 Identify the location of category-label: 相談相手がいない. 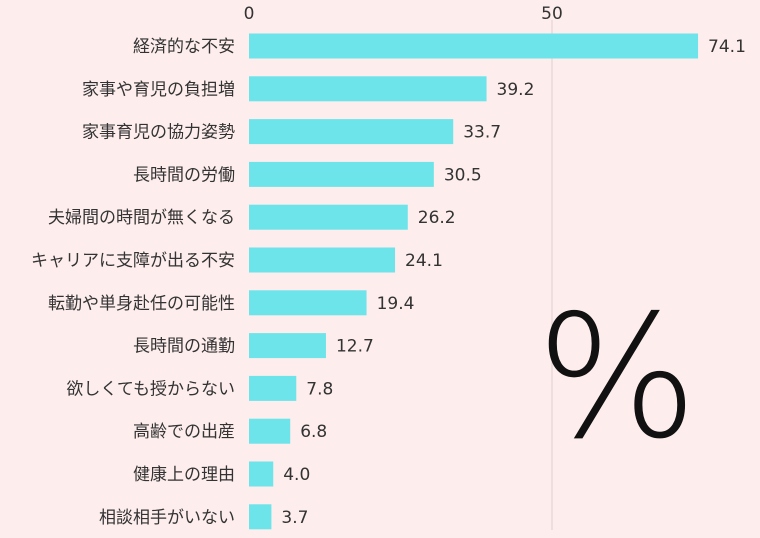
(167, 518).